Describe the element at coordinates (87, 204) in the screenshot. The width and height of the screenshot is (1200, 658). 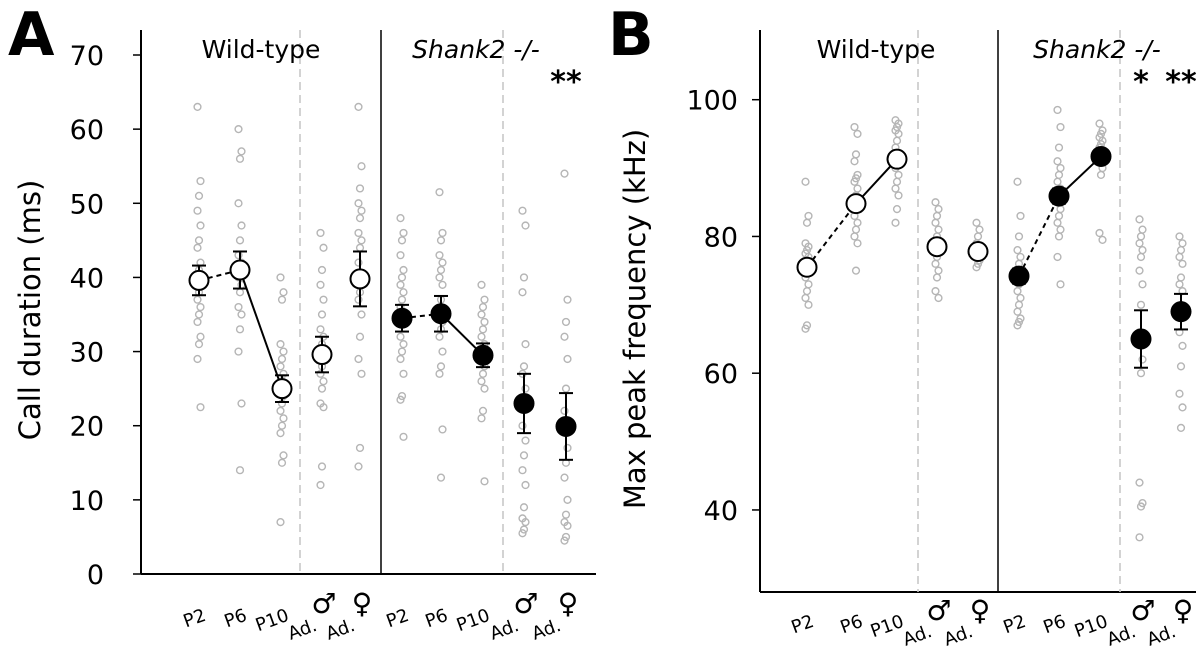
I see `y-tick-label: 50` at that location.